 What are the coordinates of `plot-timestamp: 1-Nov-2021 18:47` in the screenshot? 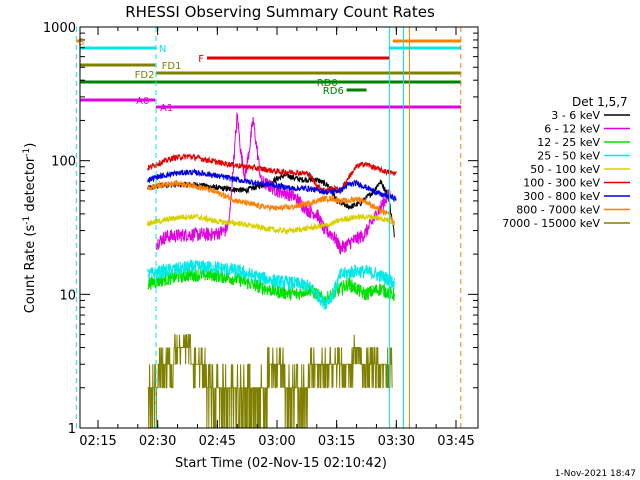 It's located at (595, 474).